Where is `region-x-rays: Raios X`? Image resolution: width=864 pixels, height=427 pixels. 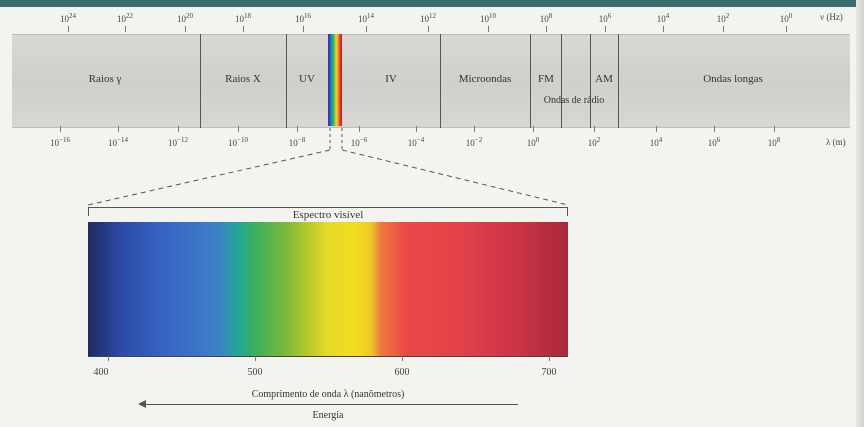 region-x-rays: Raios X is located at coordinates (243, 79).